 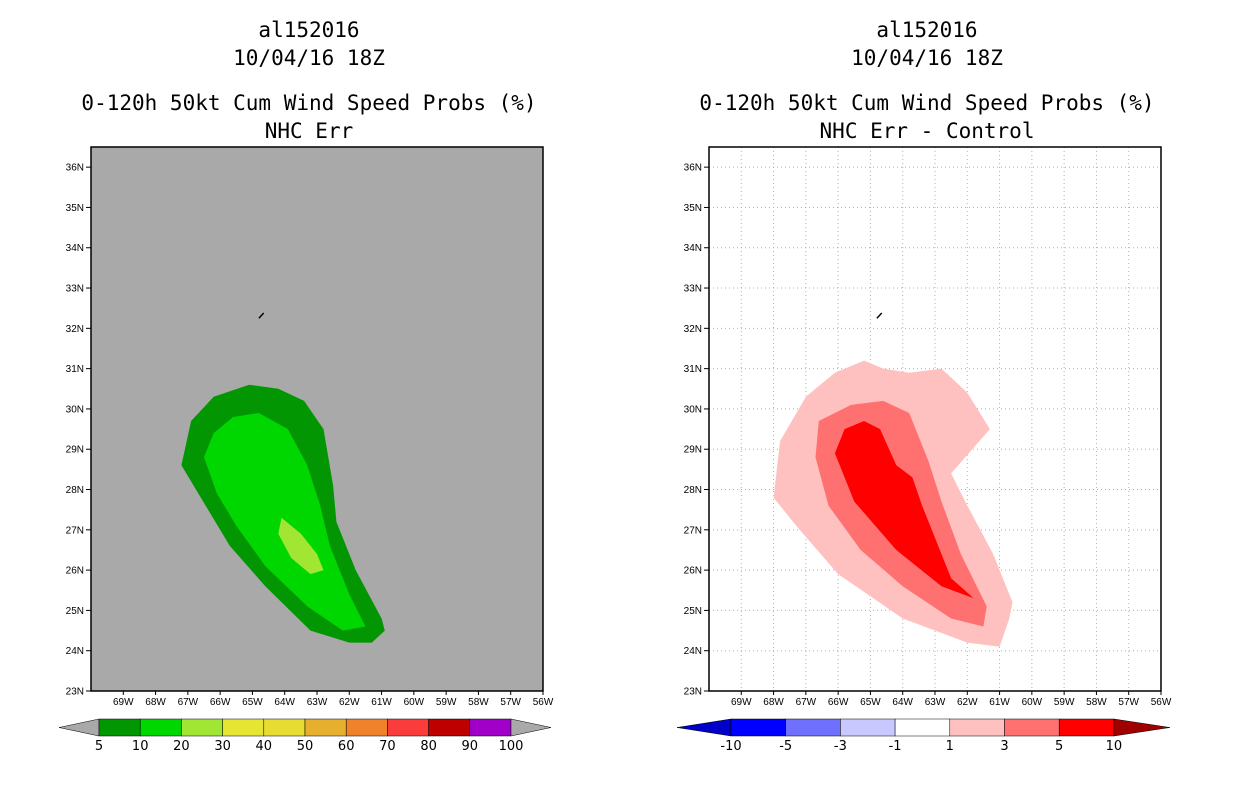 What do you see at coordinates (510, 702) in the screenshot?
I see `lon-tick-label: 57W` at bounding box center [510, 702].